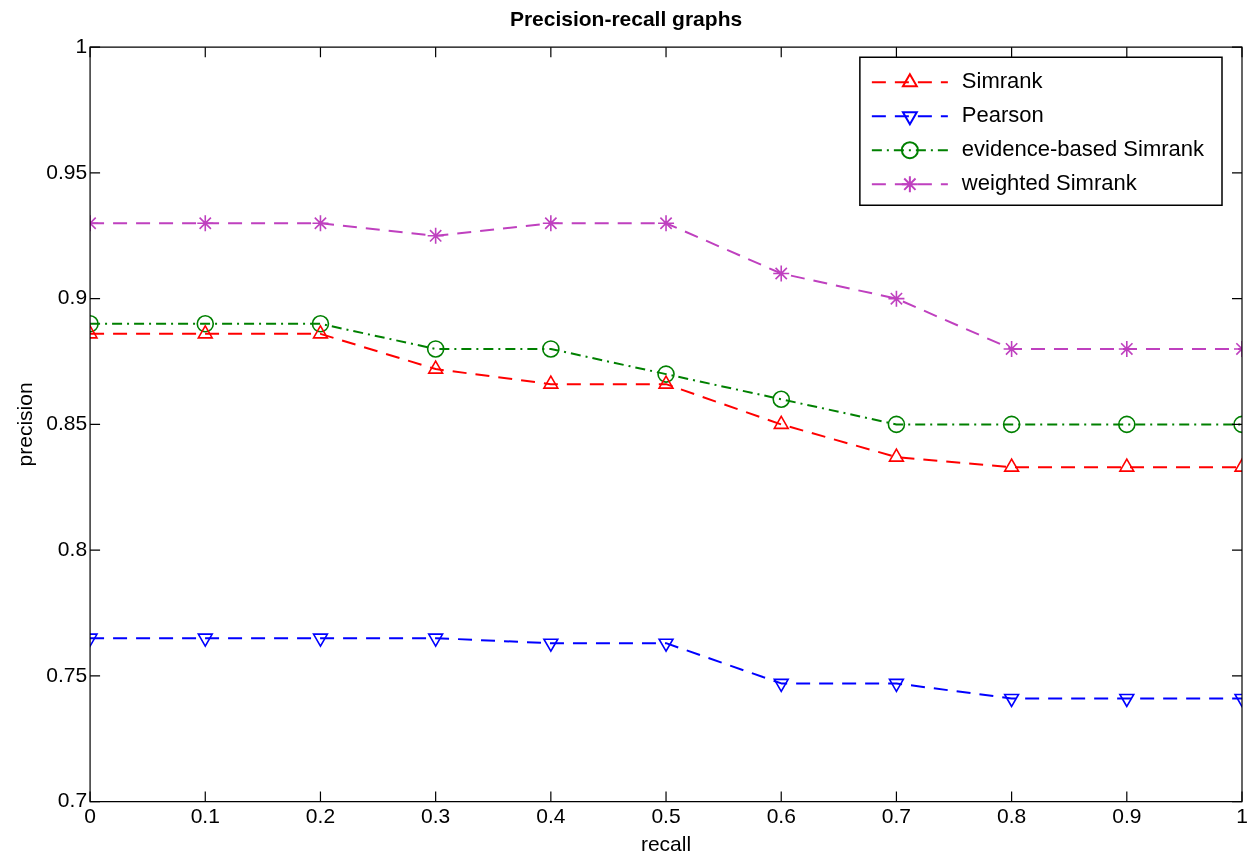  I want to click on x-tick-label: 0.3, so click(436, 815).